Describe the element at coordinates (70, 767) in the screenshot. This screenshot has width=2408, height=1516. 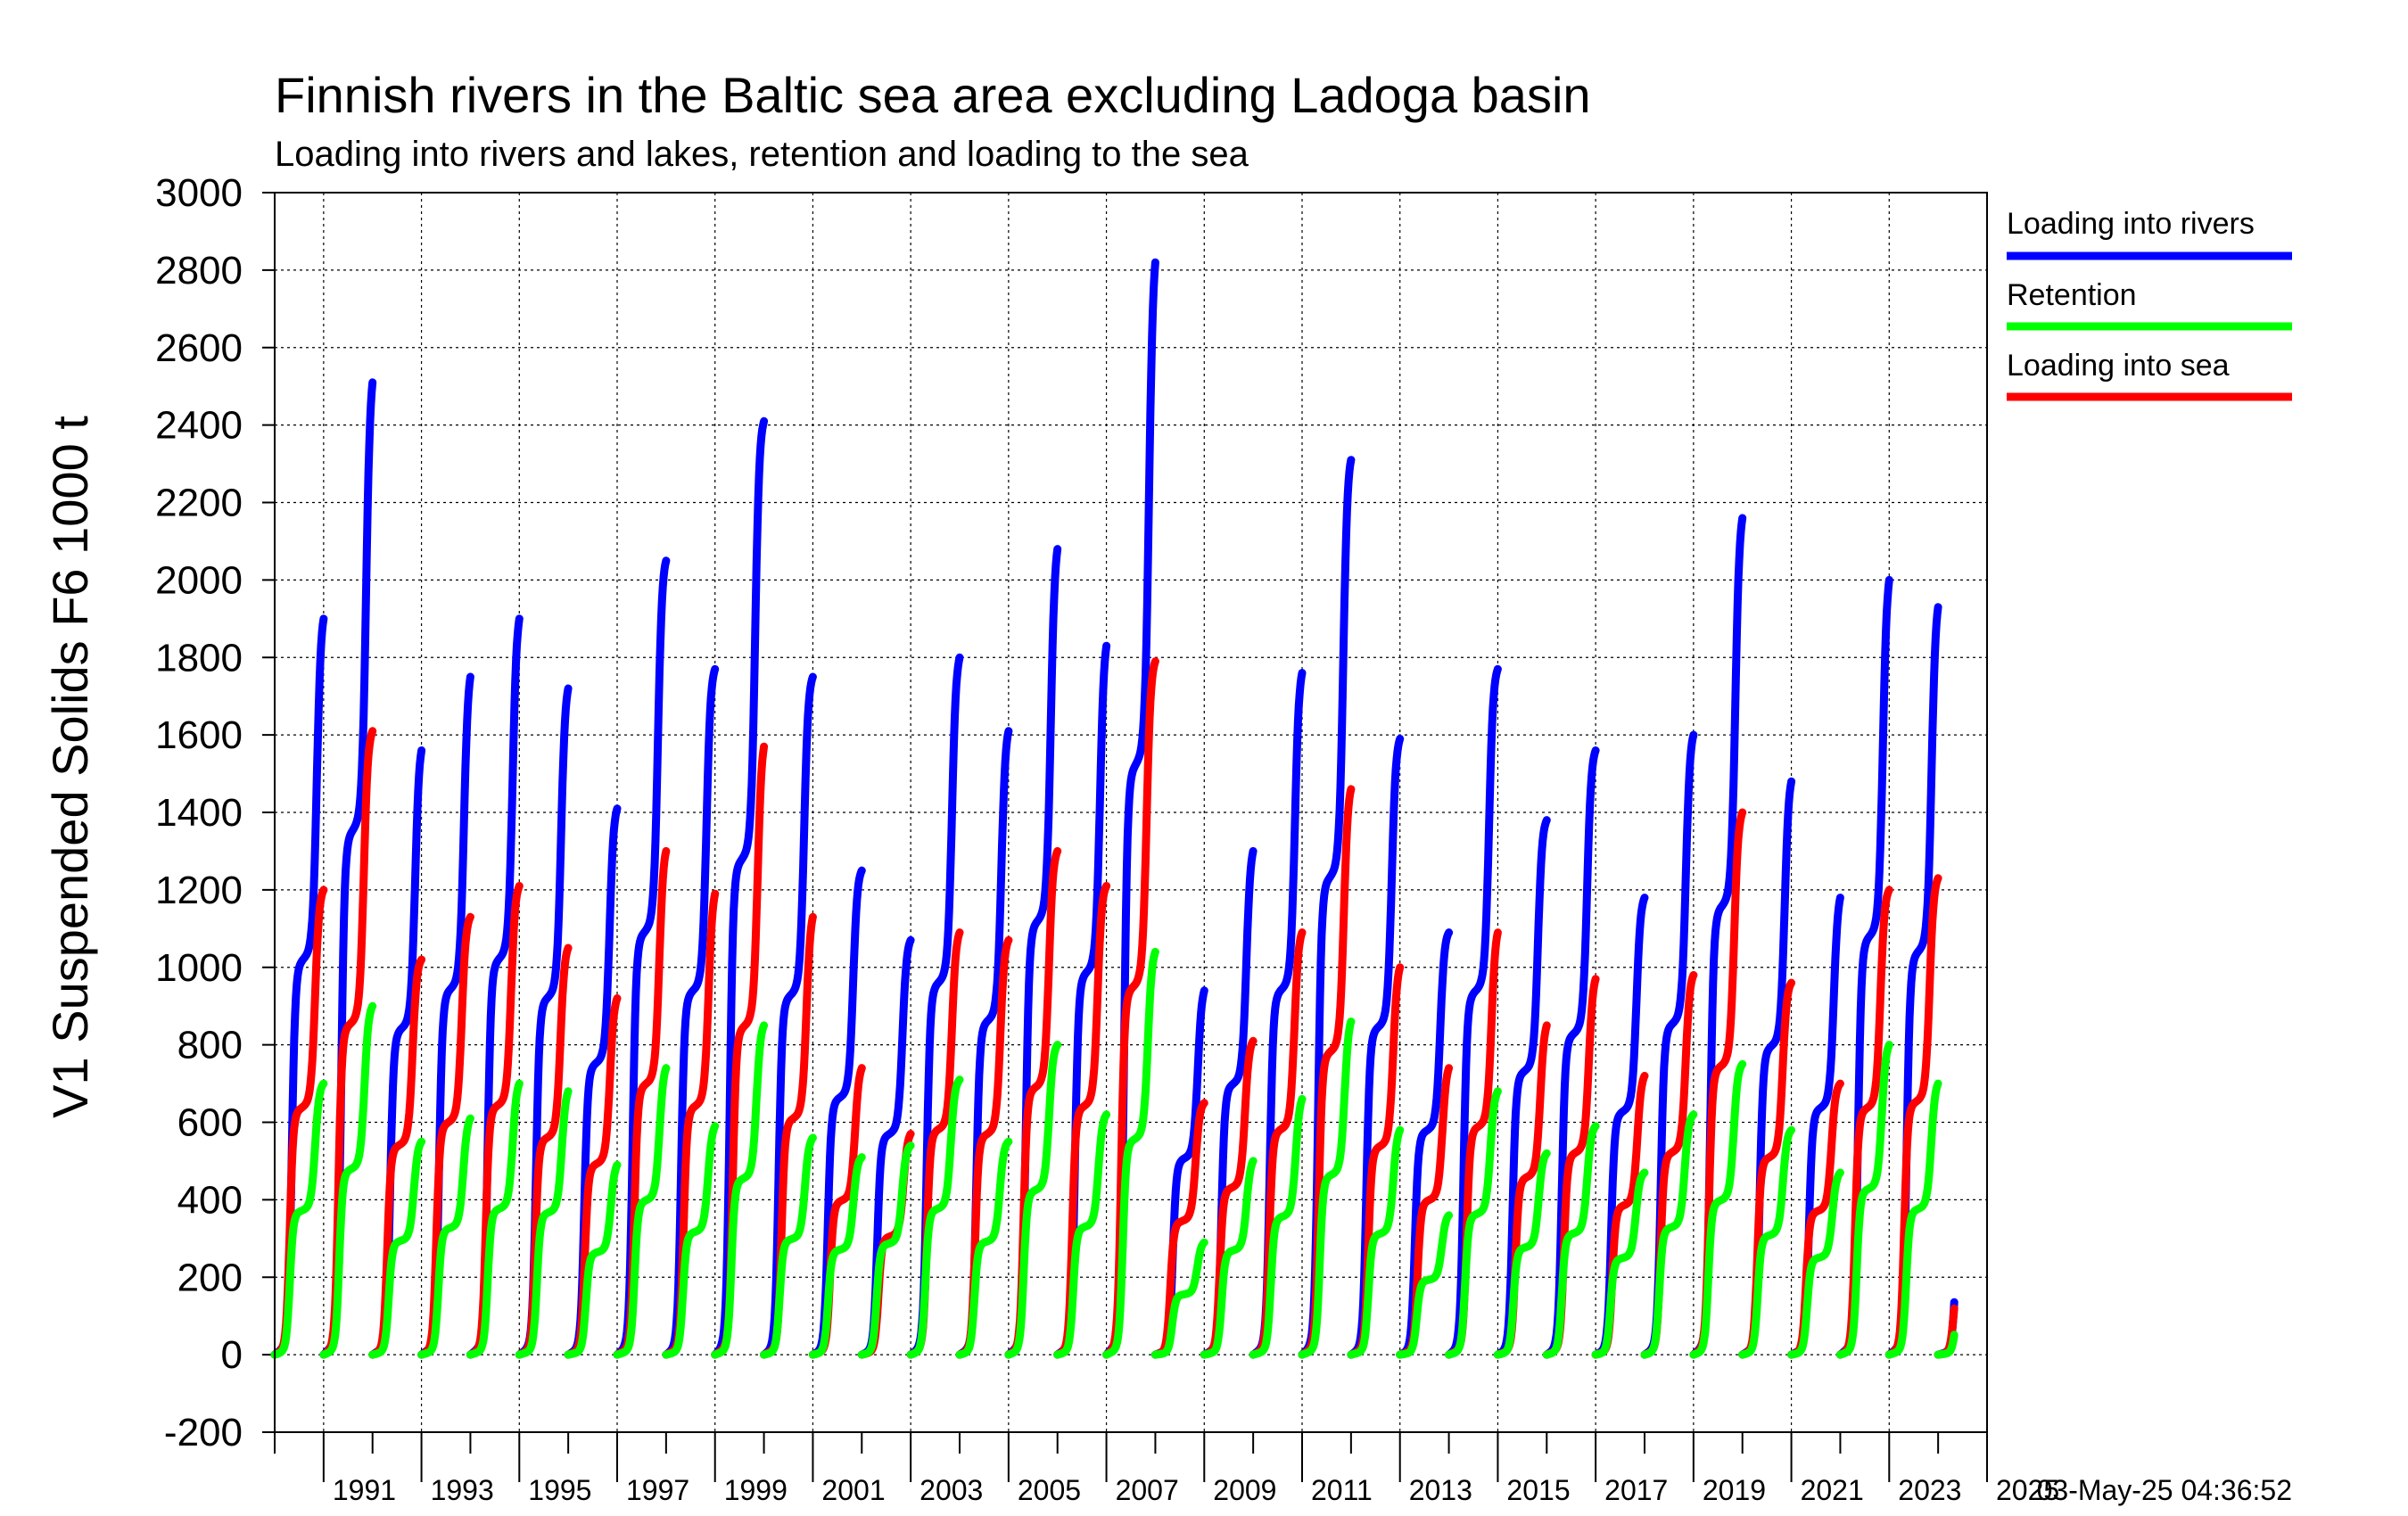
I see `y-axis-label: V1 Suspended Solids F6 1000 t` at that location.